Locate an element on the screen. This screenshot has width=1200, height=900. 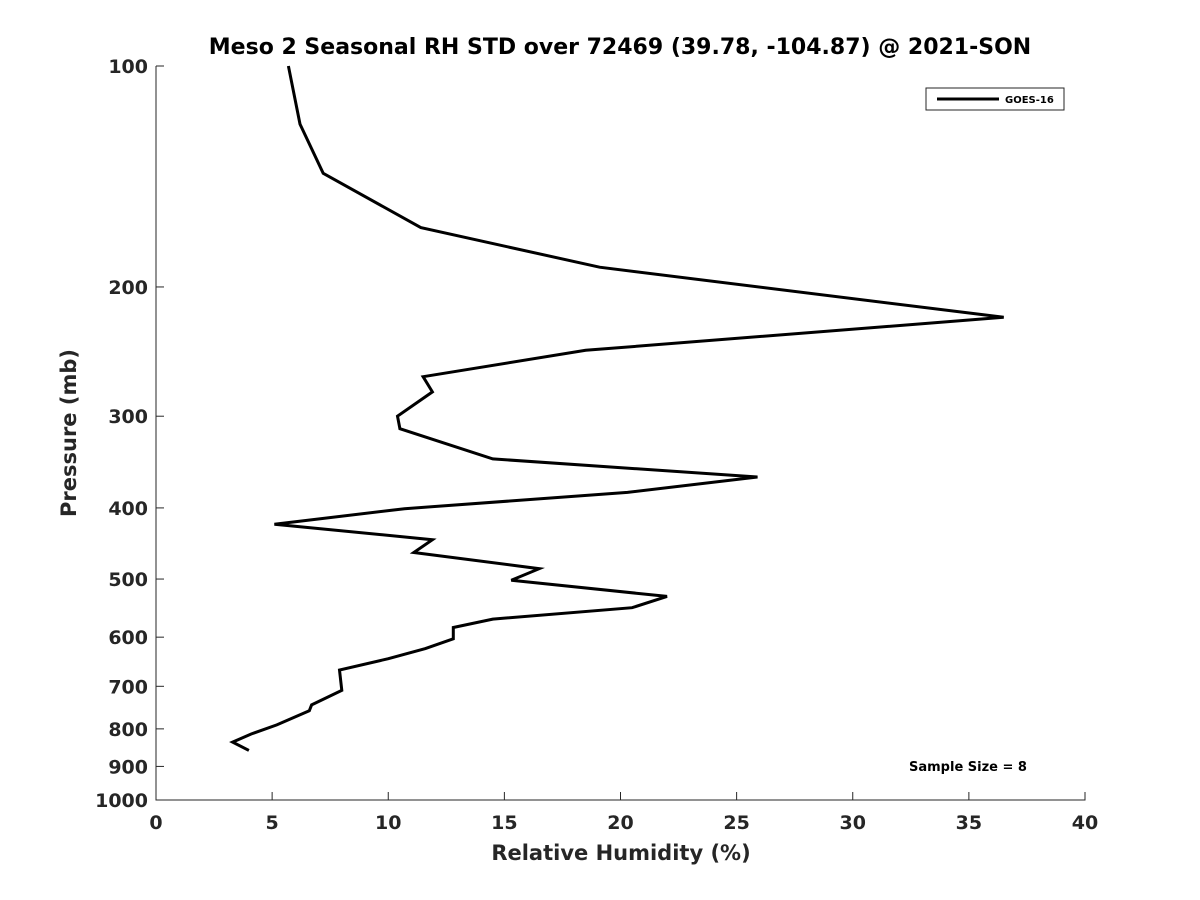
y-tick-label: 200 is located at coordinates (128, 288).